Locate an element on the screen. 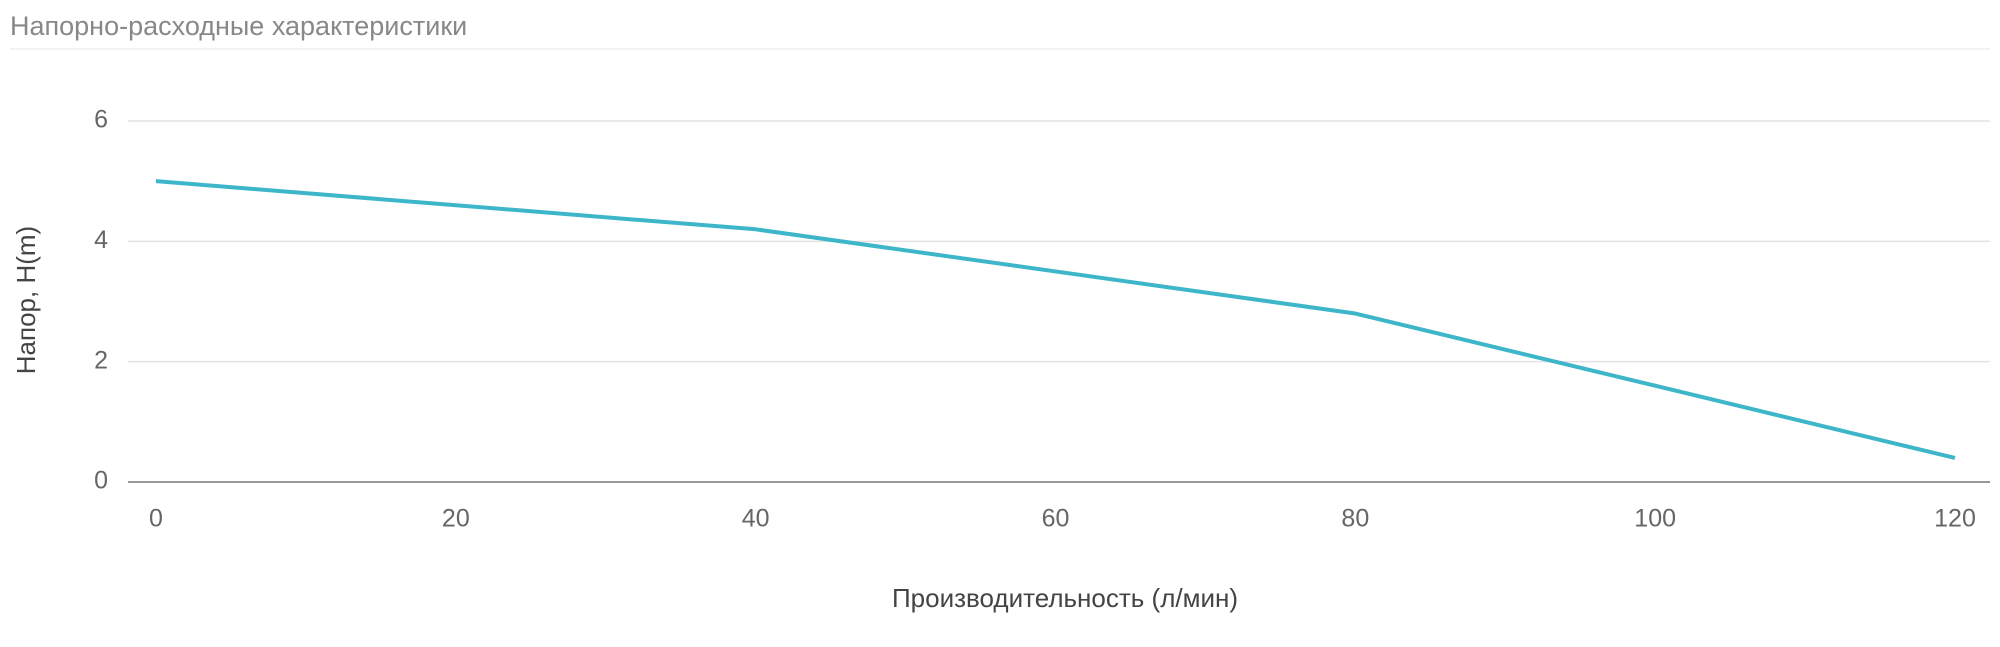  x-tick-label: 20 is located at coordinates (456, 519).